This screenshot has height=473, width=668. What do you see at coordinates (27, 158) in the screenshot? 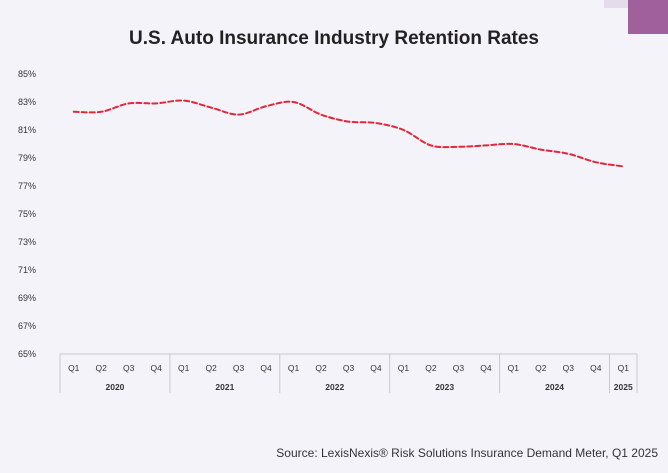
I see `y-tick-label: 79%` at bounding box center [27, 158].